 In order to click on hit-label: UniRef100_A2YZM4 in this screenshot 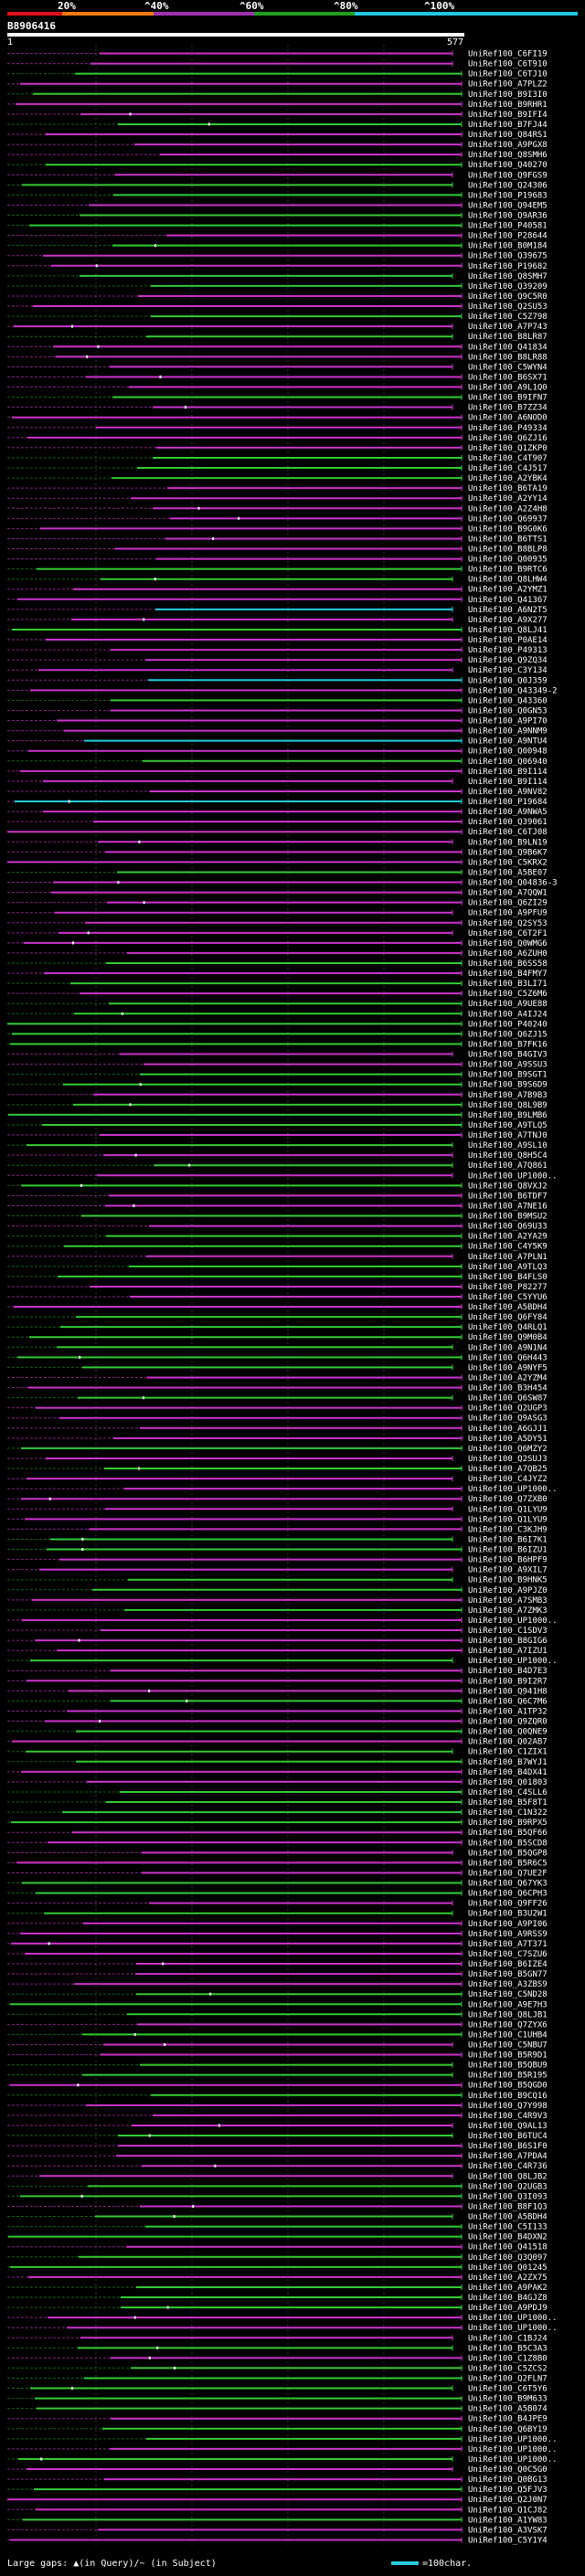, I will do `click(508, 1378)`.